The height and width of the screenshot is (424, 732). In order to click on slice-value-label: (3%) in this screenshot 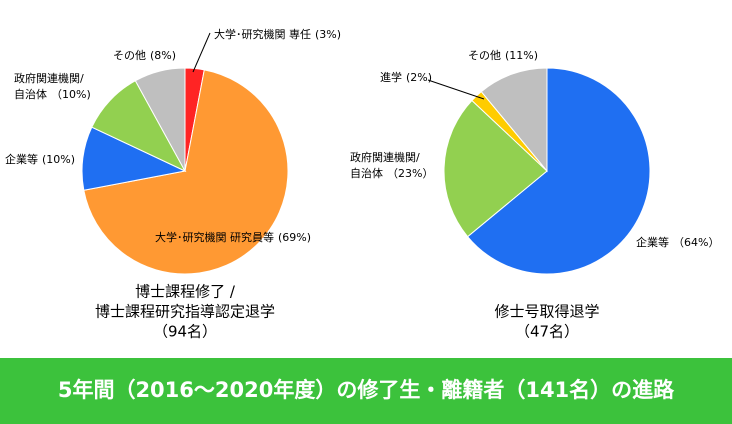, I will do `click(328, 34)`.